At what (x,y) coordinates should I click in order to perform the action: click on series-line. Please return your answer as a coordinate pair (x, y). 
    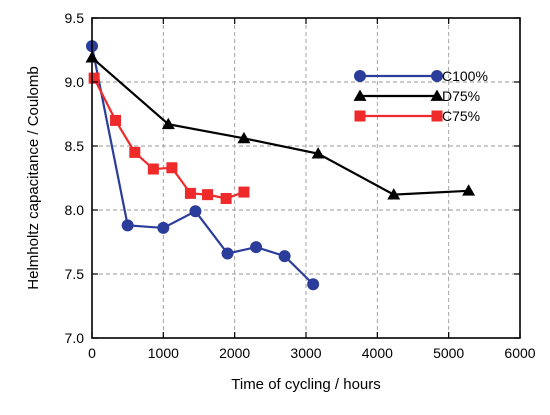
    Looking at the image, I should click on (169, 138).